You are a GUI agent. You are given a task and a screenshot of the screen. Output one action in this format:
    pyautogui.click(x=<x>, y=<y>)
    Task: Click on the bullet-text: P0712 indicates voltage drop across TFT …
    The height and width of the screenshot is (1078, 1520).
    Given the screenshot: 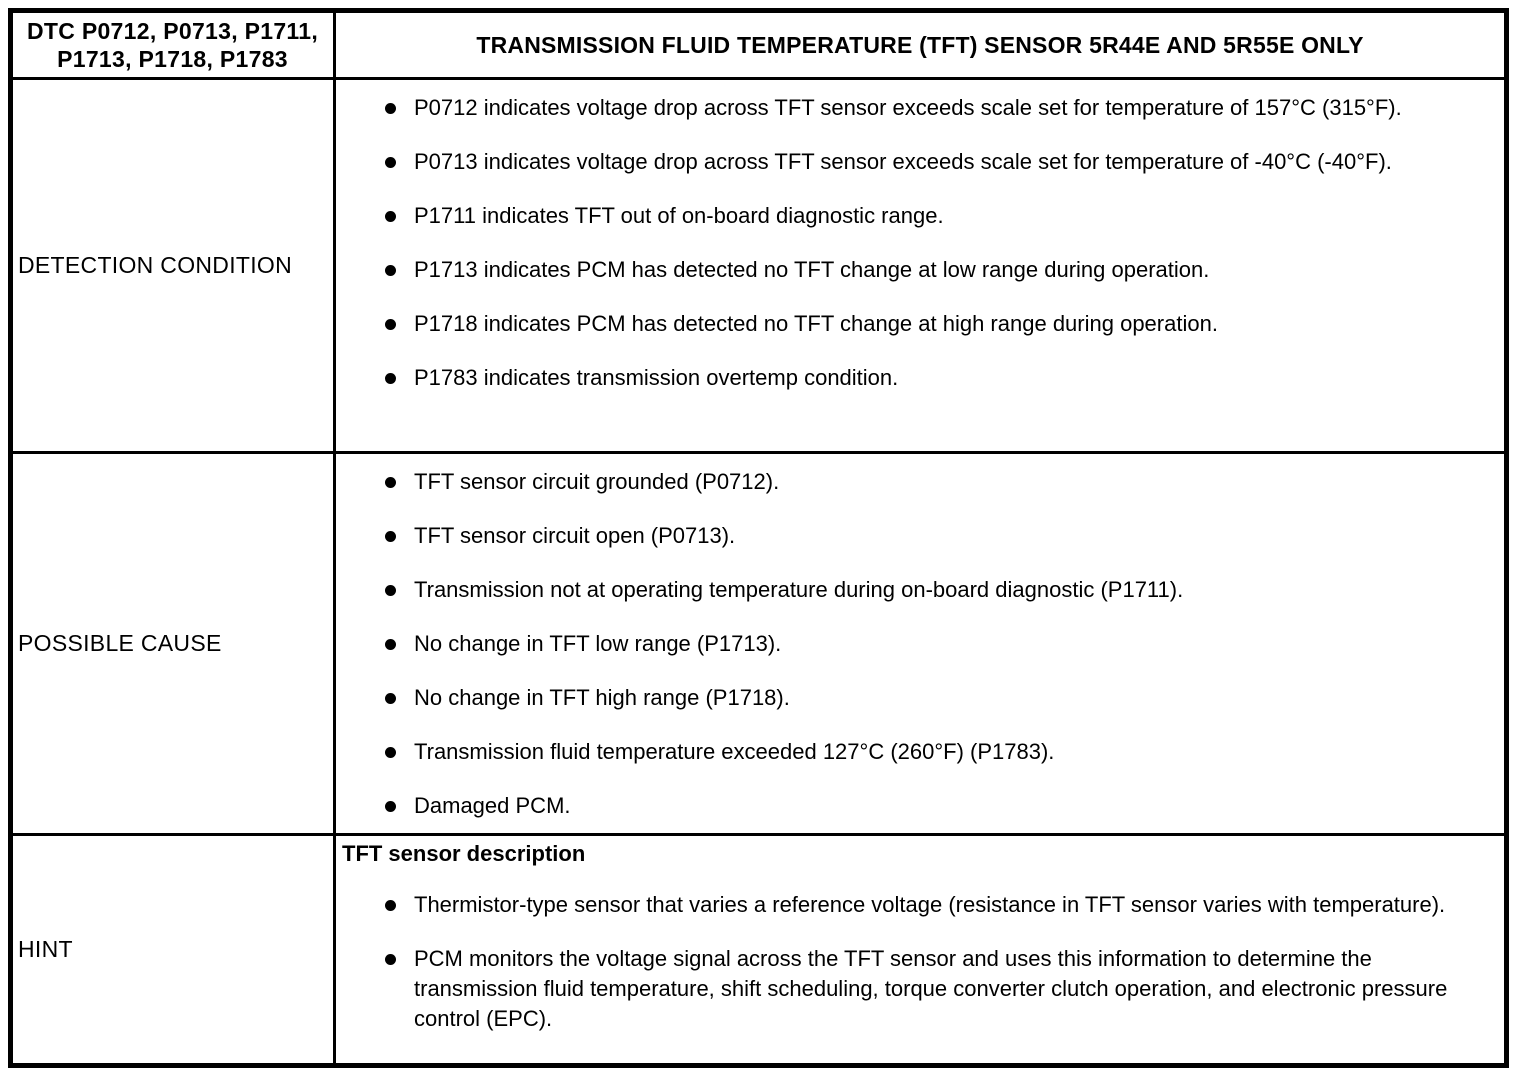 What is the action you would take?
    pyautogui.click(x=908, y=107)
    